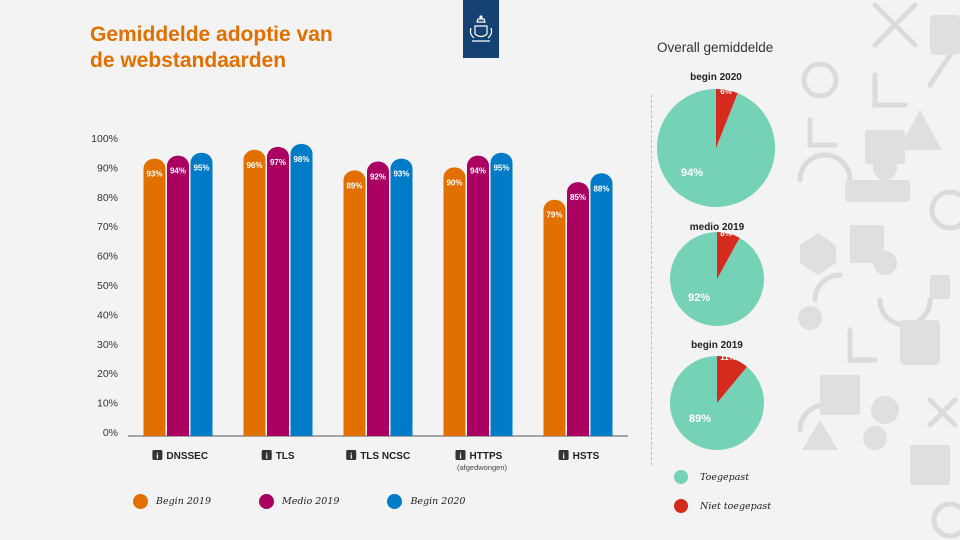 The height and width of the screenshot is (540, 960). I want to click on pie-label-toegepast: 89%, so click(700, 419).